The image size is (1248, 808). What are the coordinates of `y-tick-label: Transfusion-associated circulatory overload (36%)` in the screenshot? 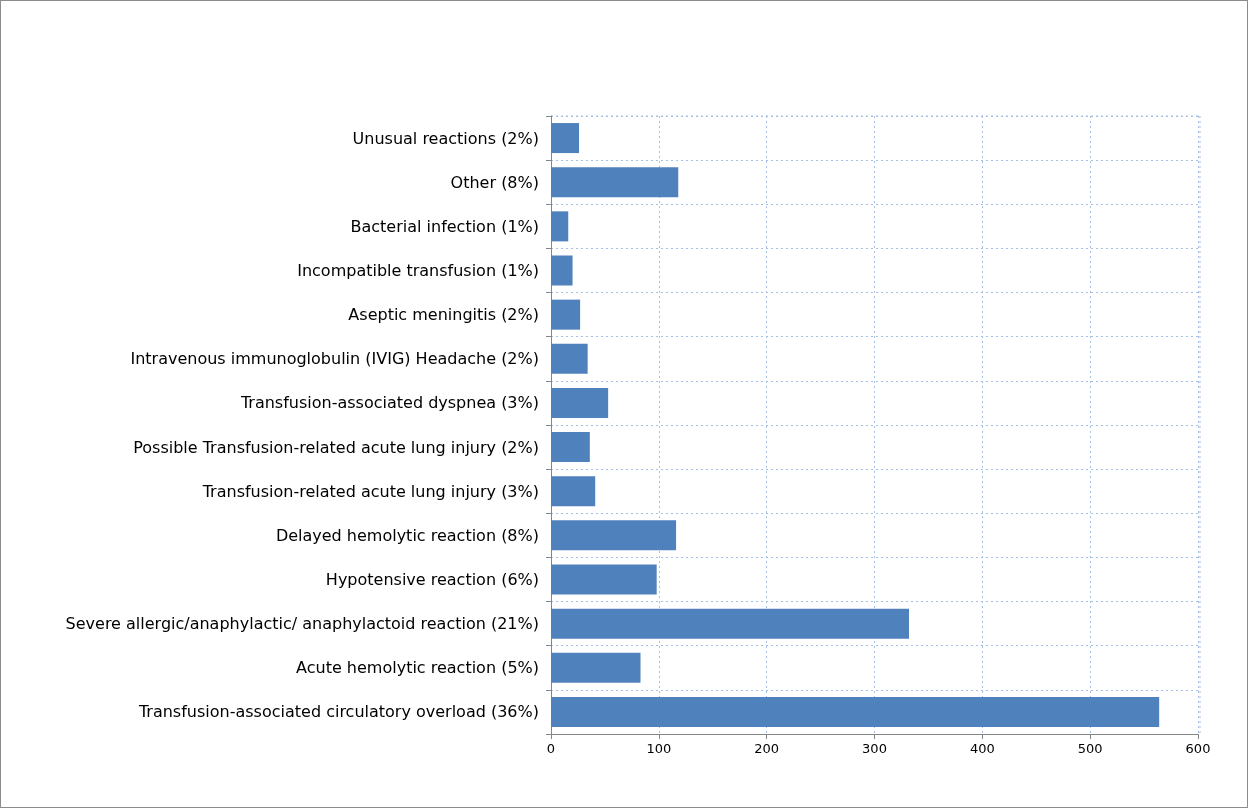 It's located at (338, 712).